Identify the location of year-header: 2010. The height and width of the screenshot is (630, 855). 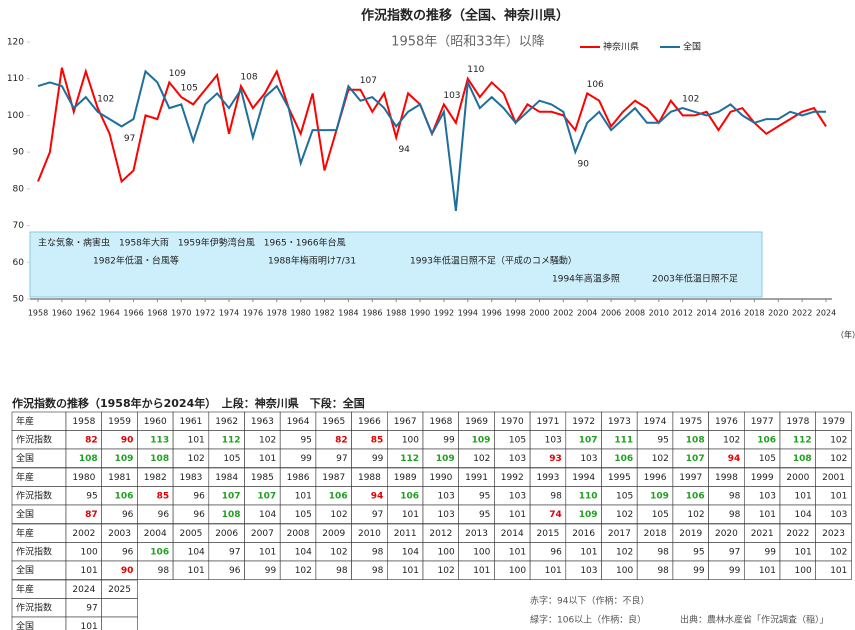
(369, 534).